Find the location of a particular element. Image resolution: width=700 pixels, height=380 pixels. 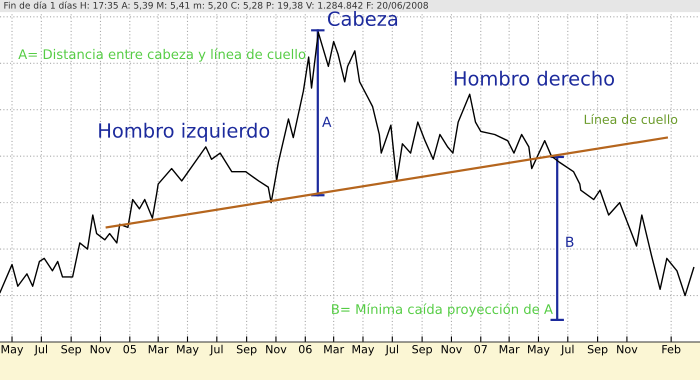

annotation: A is located at coordinates (327, 121).